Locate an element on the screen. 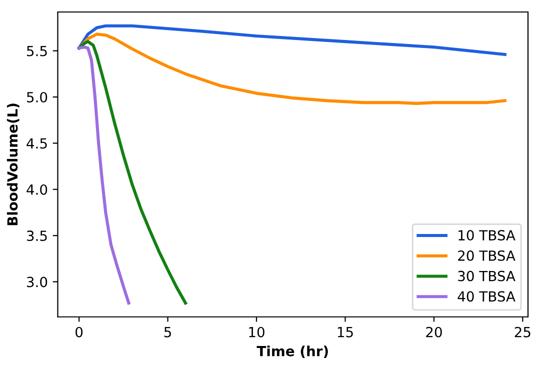 The width and height of the screenshot is (550, 375). y-tick-label: 5.5 is located at coordinates (37, 51).